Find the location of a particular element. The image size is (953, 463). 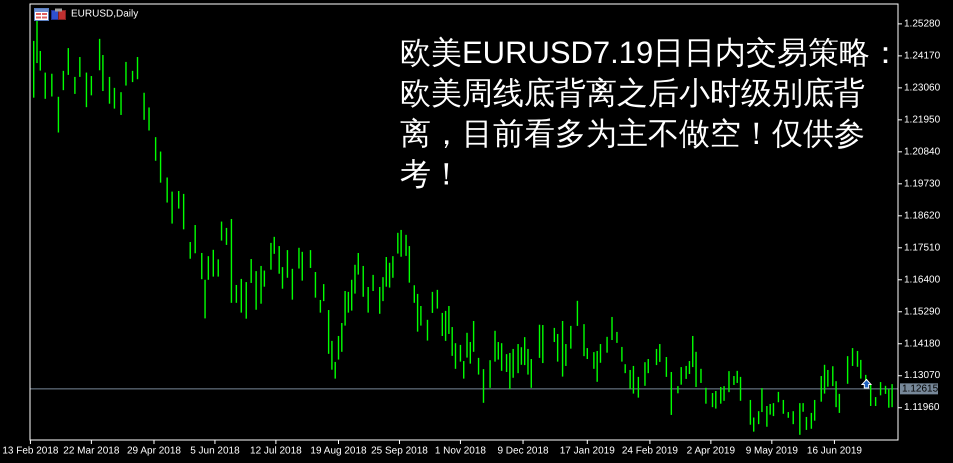

y-tick-label: 1.13070 is located at coordinates (922, 376).